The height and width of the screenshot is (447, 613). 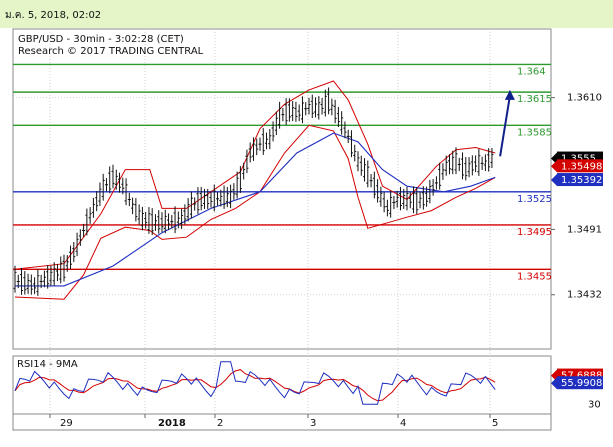 What do you see at coordinates (220, 423) in the screenshot?
I see `x-tick-label: 2` at bounding box center [220, 423].